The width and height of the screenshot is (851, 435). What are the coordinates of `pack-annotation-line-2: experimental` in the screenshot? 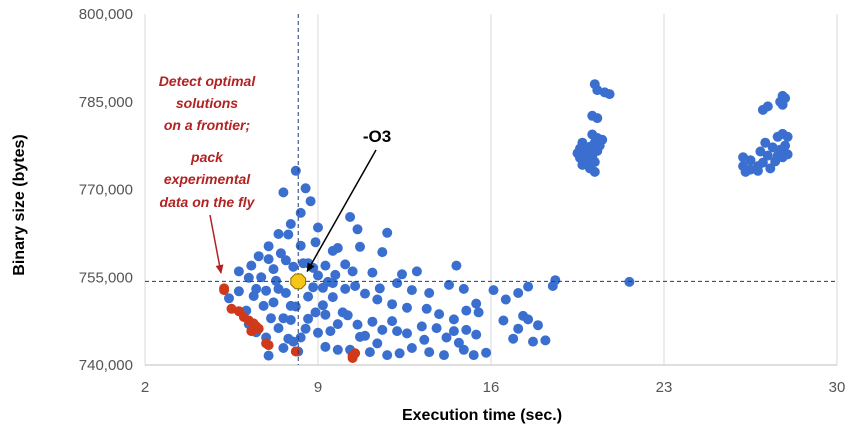 It's located at (207, 179).